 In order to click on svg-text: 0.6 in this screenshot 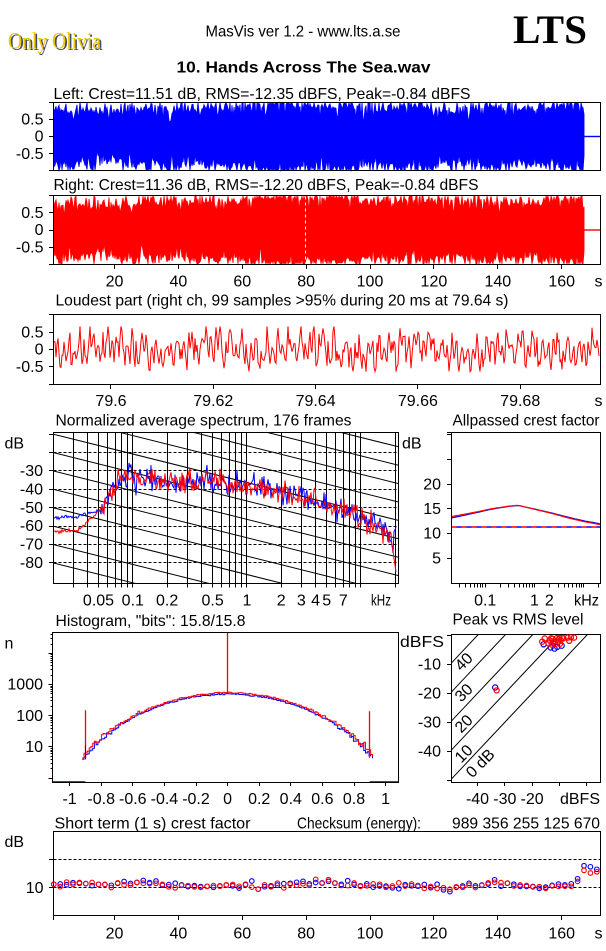, I will do `click(322, 799)`.